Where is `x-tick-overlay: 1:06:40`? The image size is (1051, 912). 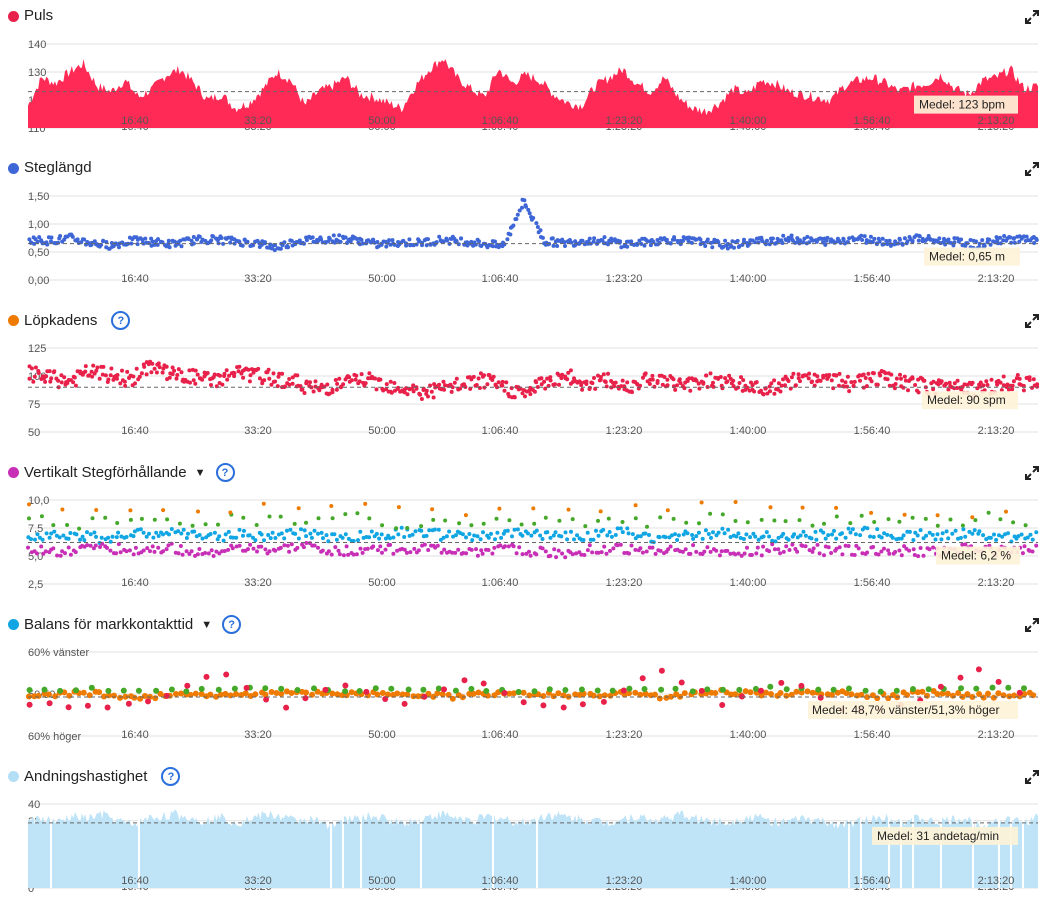 x-tick-overlay: 1:06:40 is located at coordinates (500, 121).